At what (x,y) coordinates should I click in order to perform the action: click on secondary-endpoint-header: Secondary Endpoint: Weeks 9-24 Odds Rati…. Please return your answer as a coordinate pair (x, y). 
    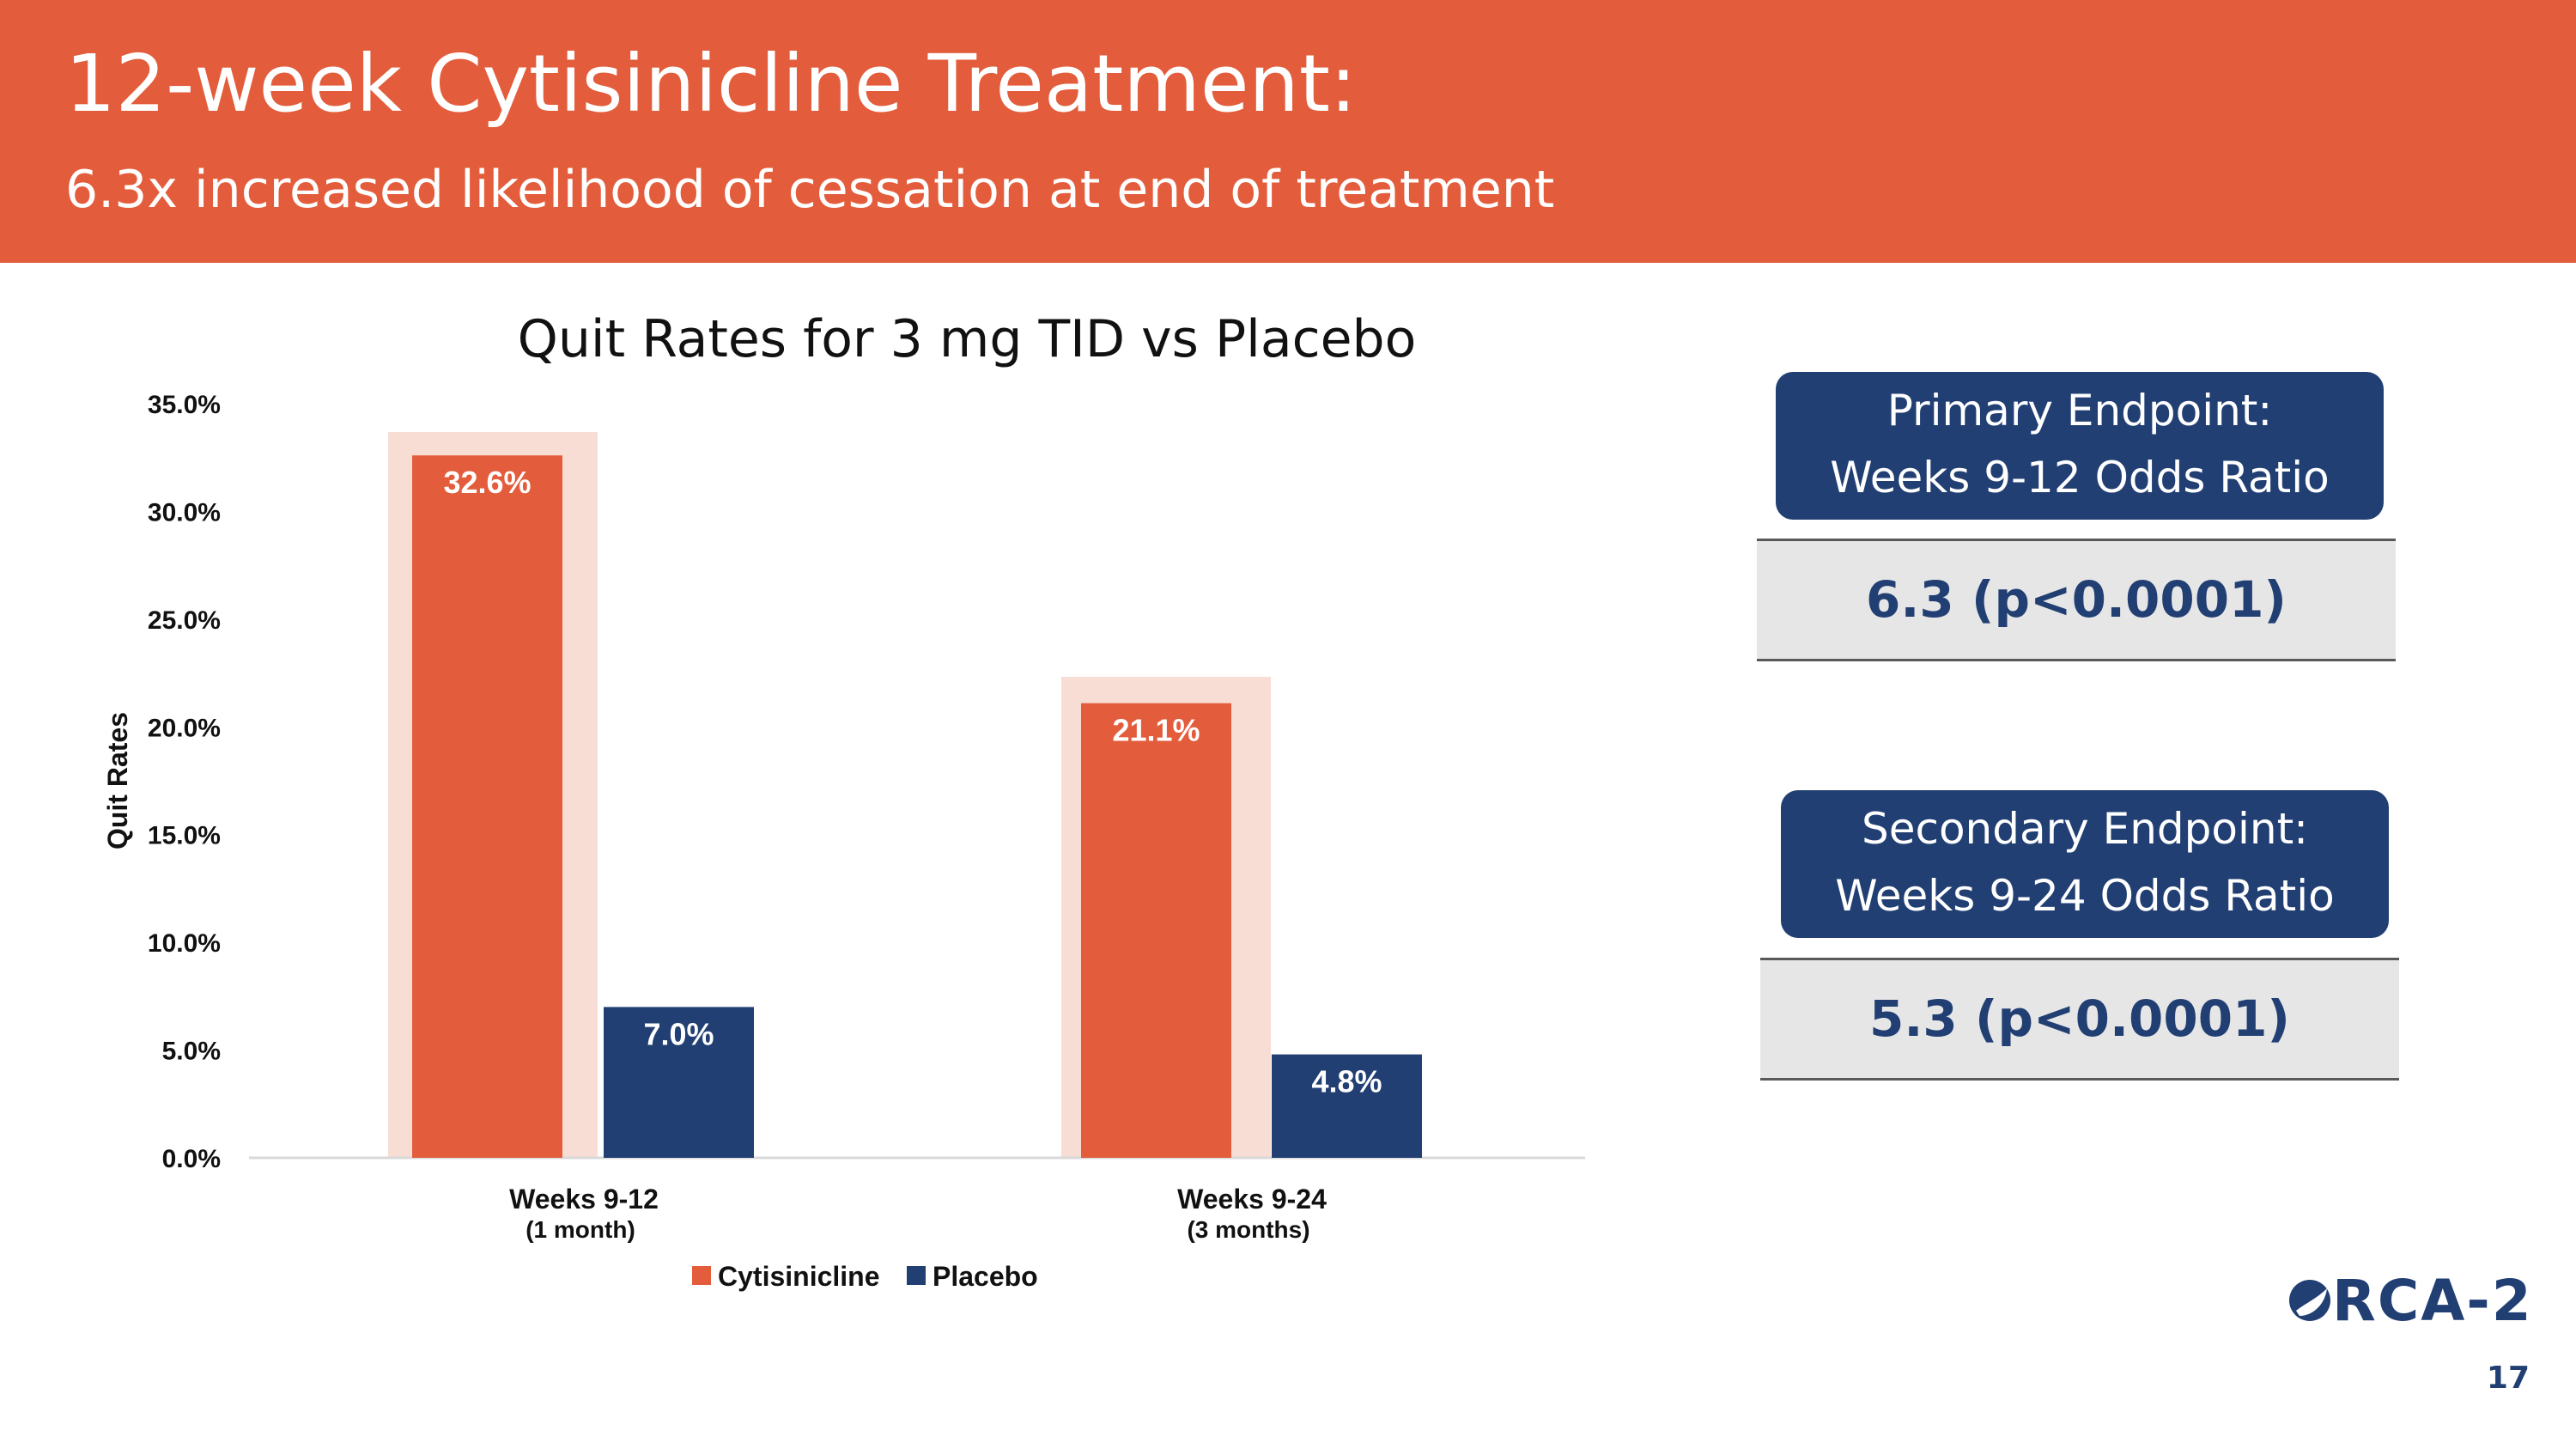
    Looking at the image, I should click on (2085, 864).